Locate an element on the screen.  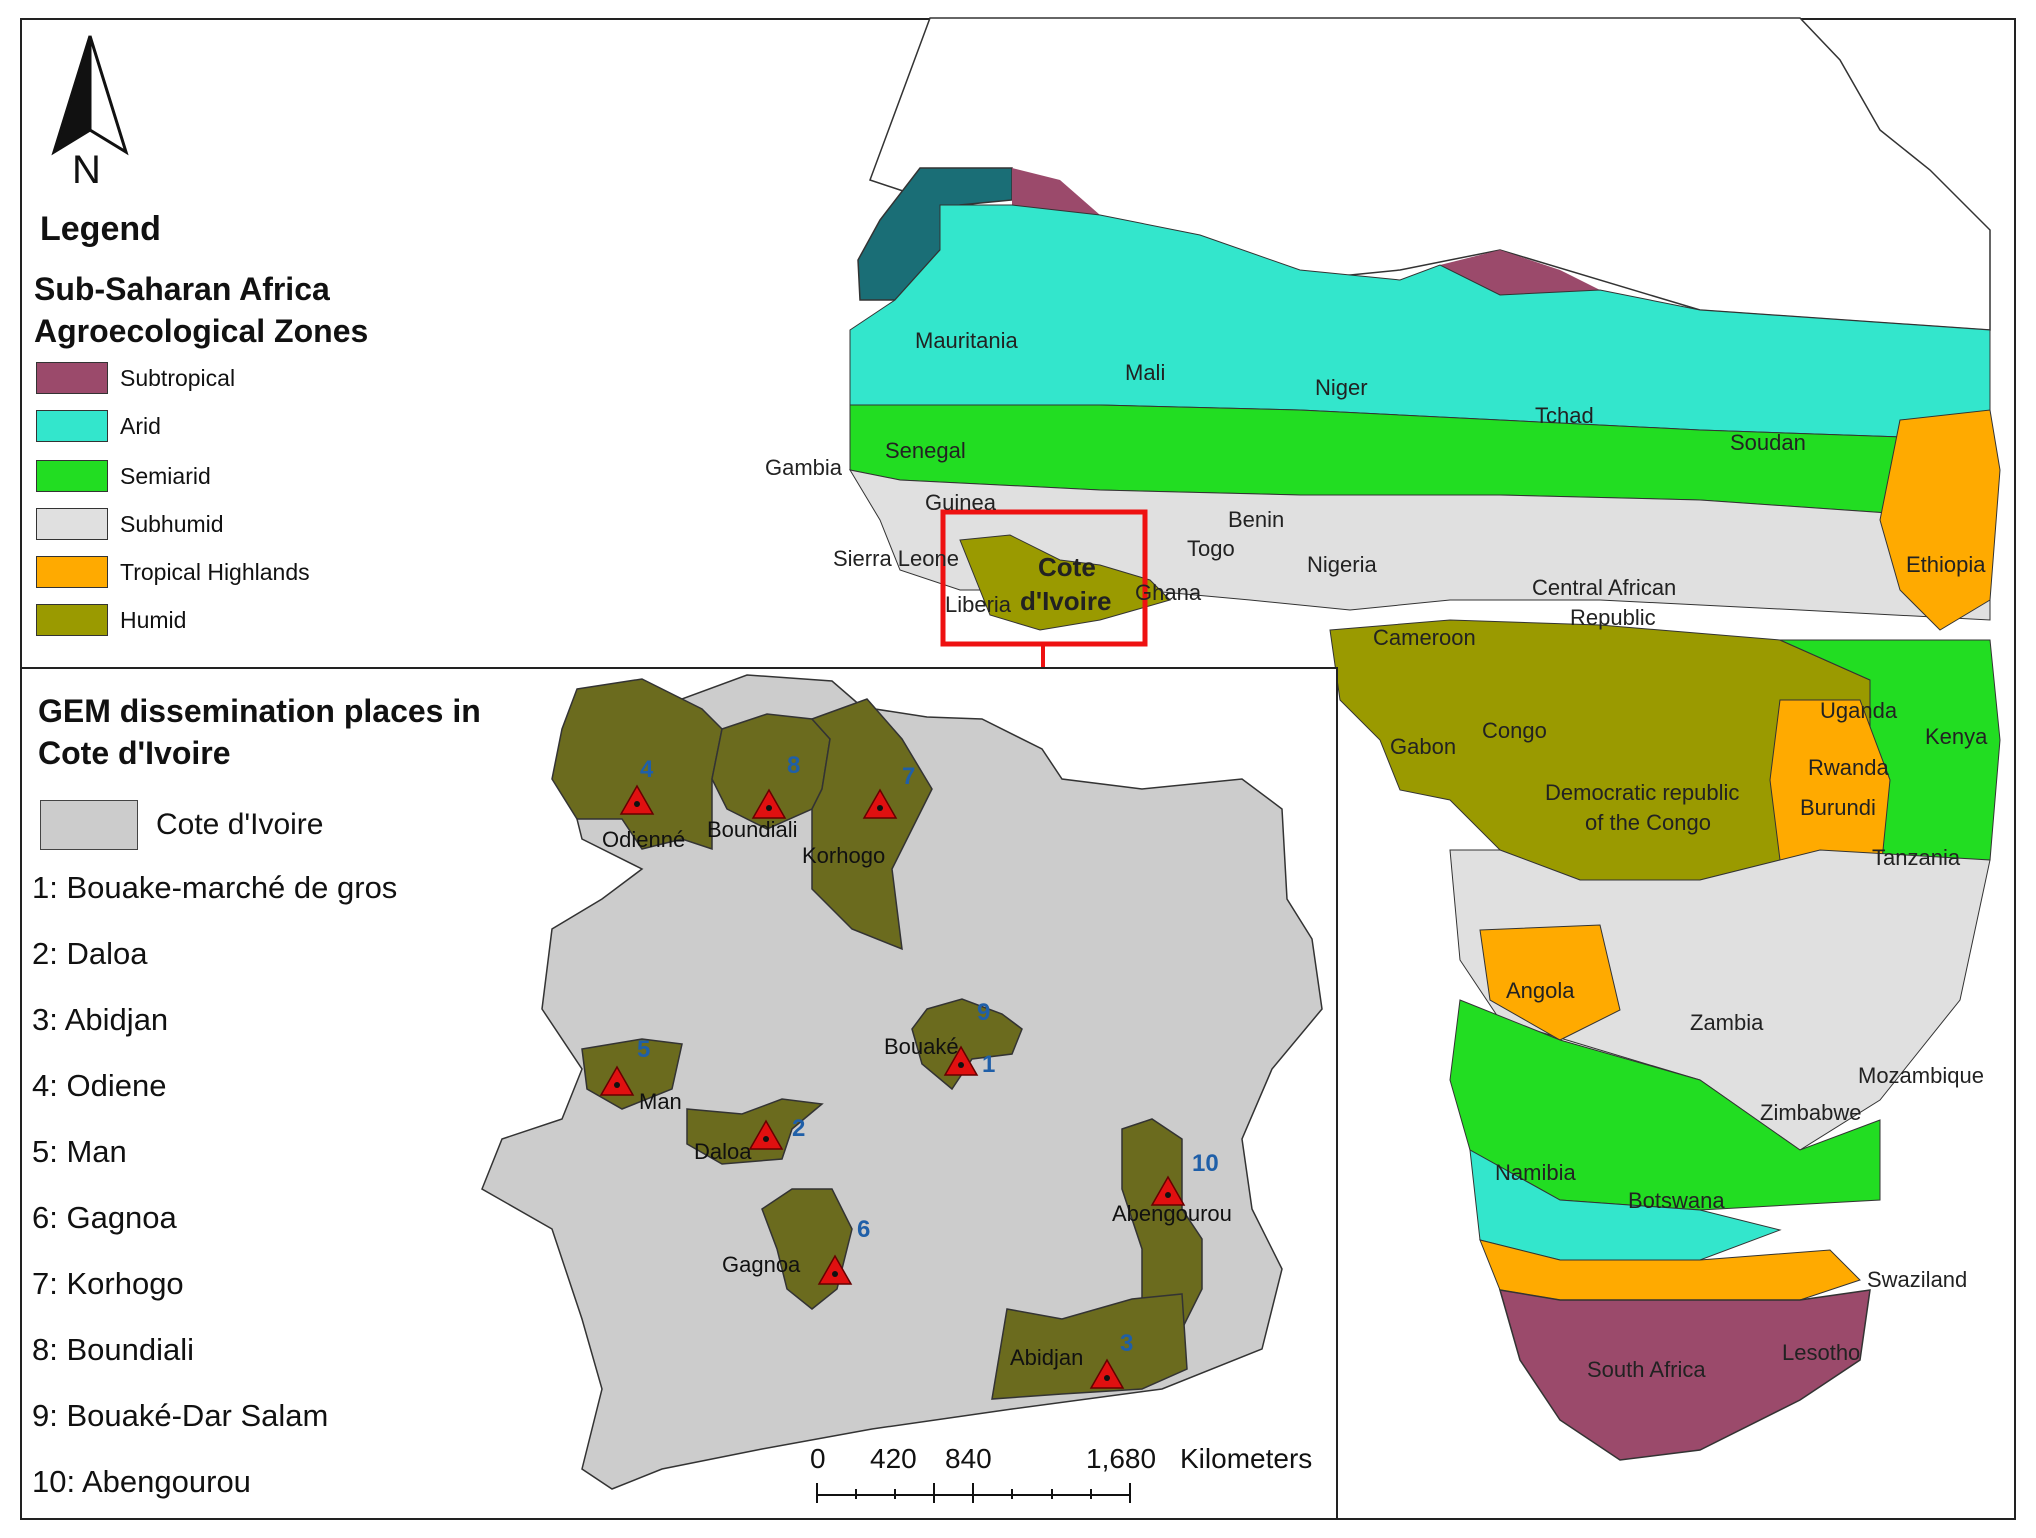
scale-unit: Kilometers is located at coordinates (1246, 1458).